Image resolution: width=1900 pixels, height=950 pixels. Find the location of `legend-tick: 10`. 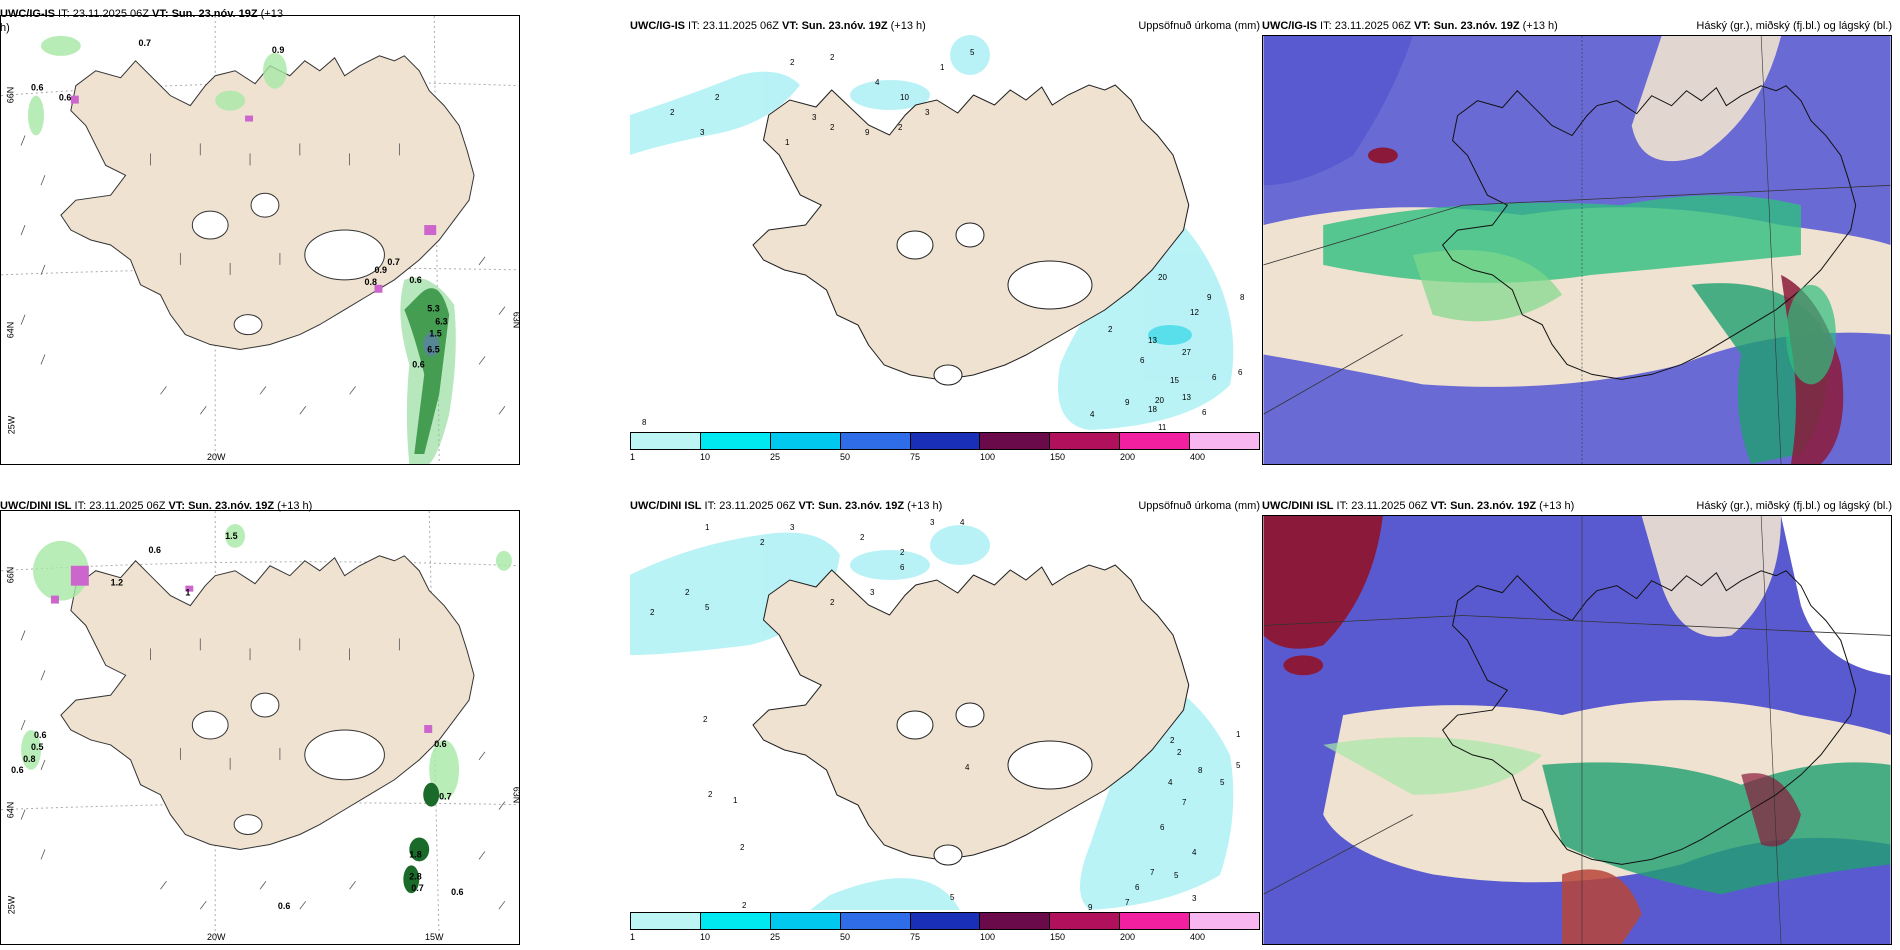

legend-tick: 10 is located at coordinates (705, 937).